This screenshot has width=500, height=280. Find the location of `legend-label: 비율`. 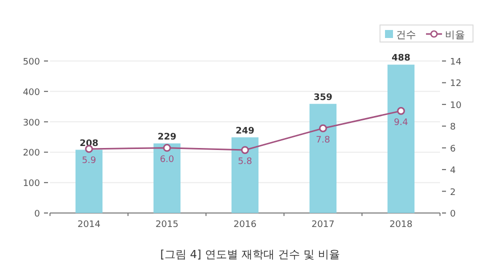

legend-label: 비율 is located at coordinates (455, 35).